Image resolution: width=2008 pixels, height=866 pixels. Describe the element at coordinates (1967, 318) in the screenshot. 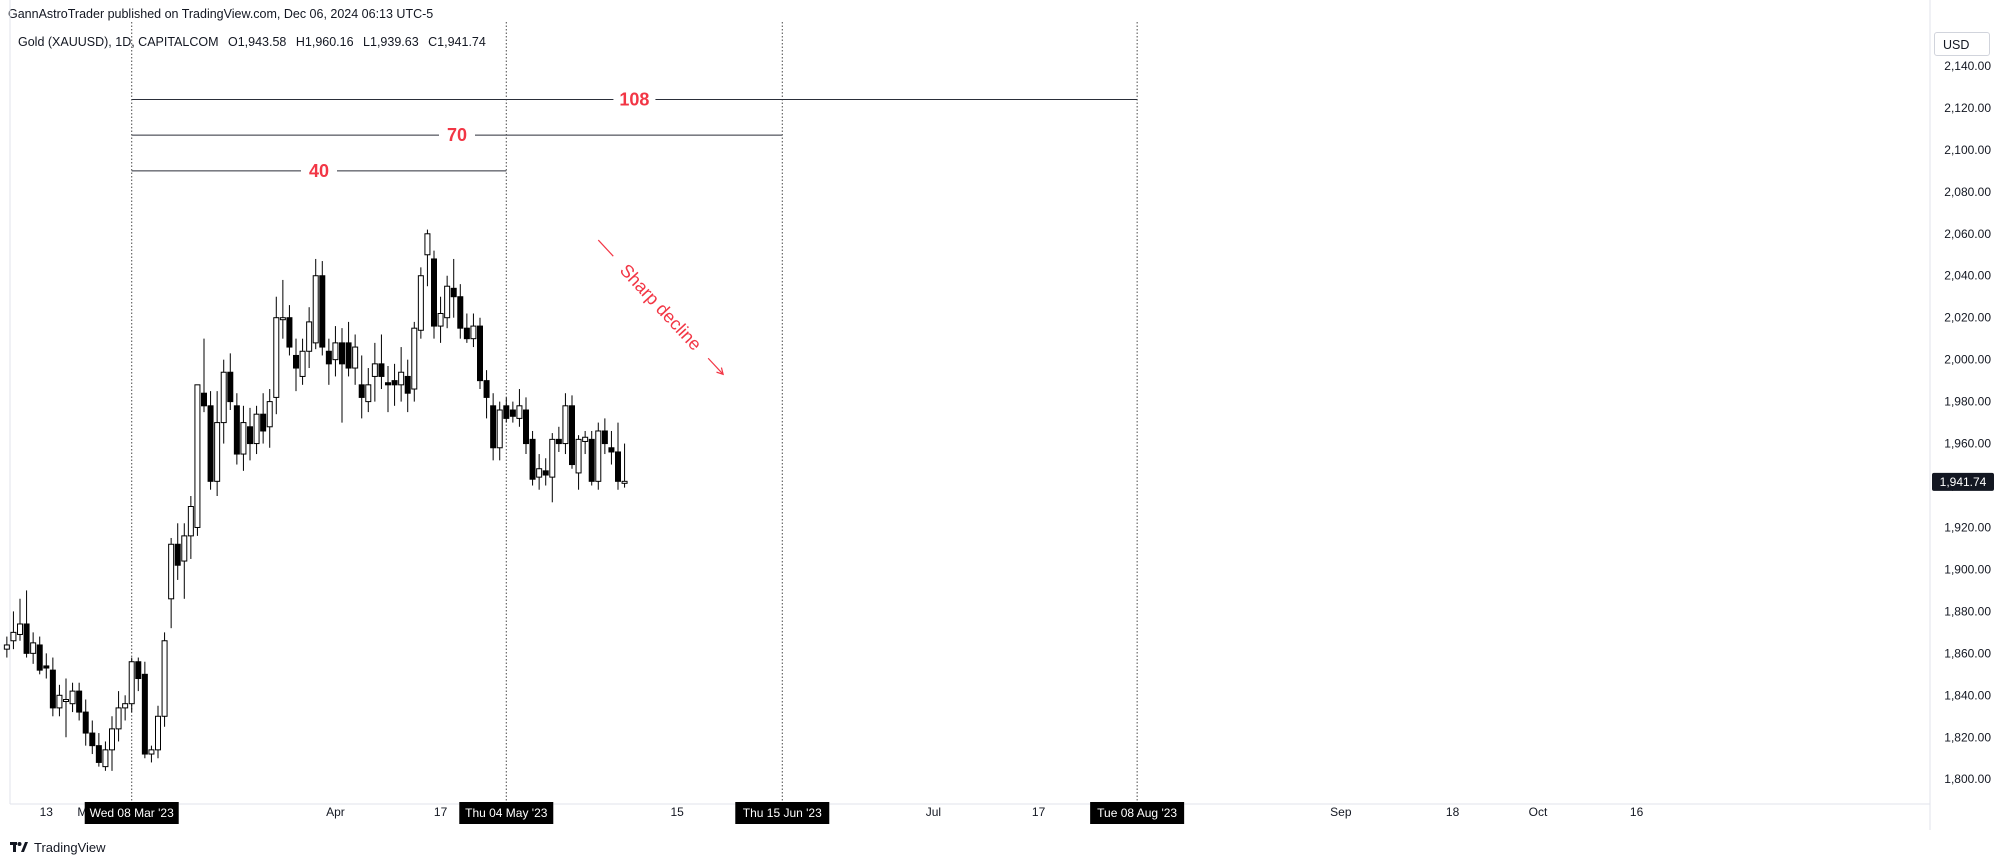

I see `price-tick-label: 2,020.00` at that location.